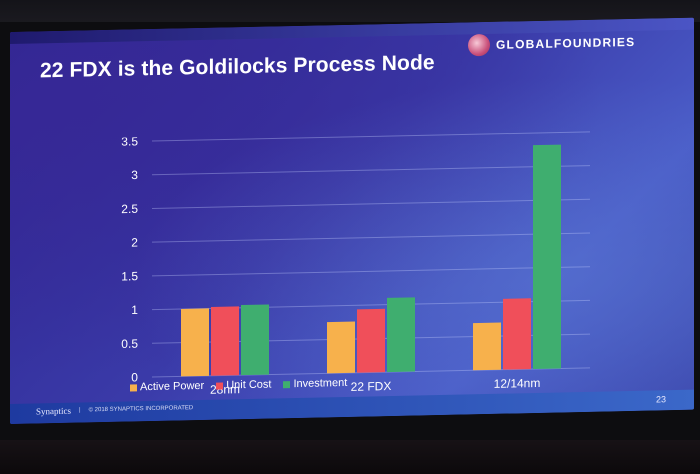 Image resolution: width=700 pixels, height=474 pixels. Describe the element at coordinates (133, 387) in the screenshot. I see `legend-swatch-active-power` at that location.